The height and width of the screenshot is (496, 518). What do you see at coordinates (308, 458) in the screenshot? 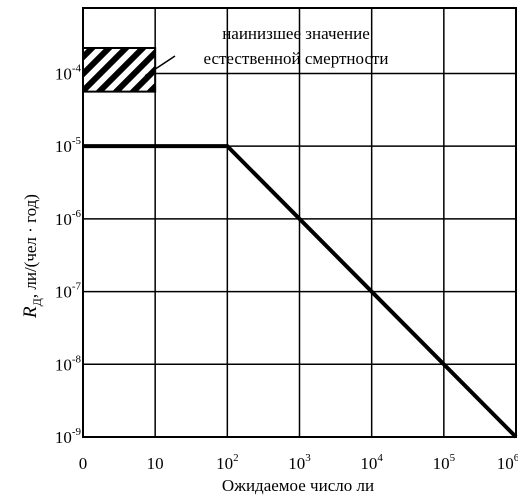
I see `x-tick-exp: 3` at bounding box center [308, 458].